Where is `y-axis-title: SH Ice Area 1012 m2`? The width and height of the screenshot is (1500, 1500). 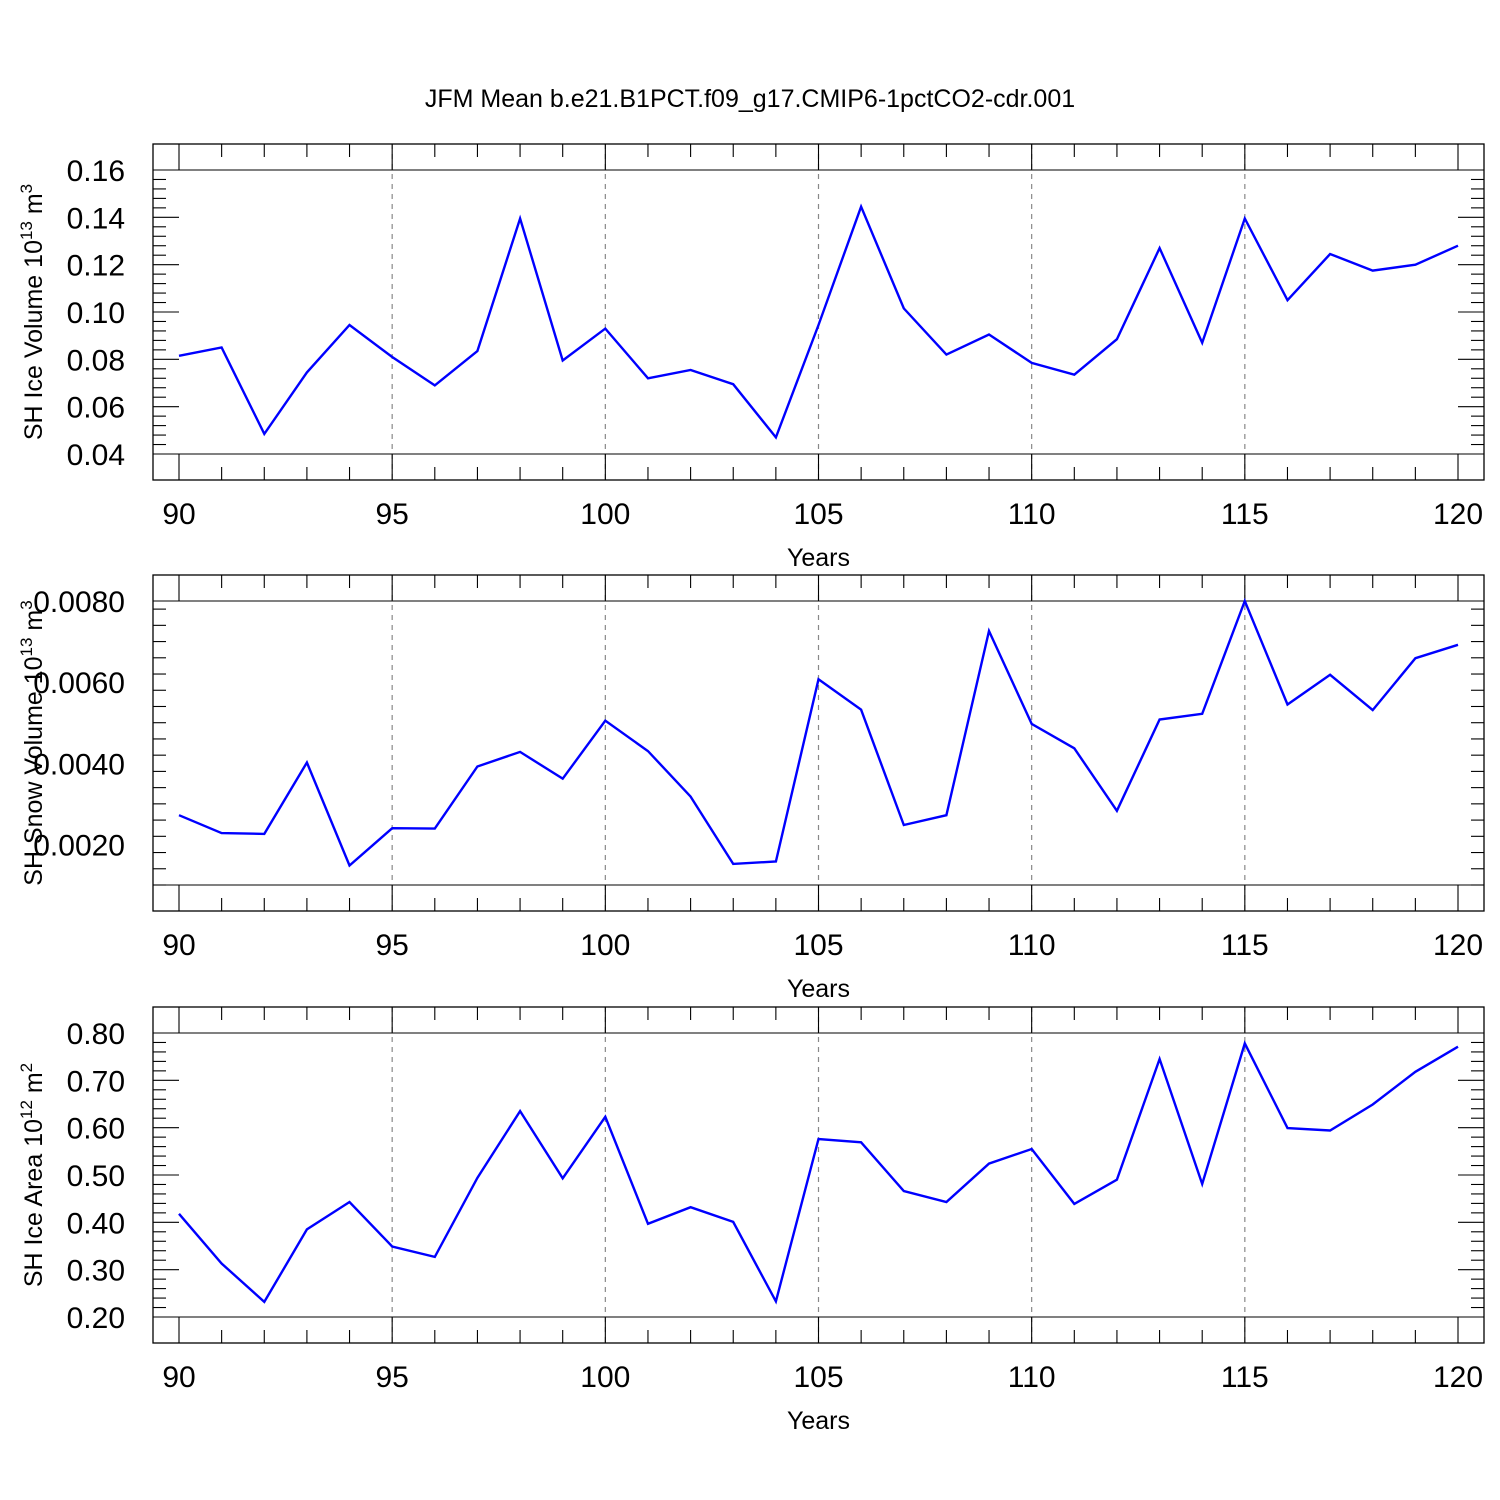 y-axis-title: SH Ice Area 1012 m2 is located at coordinates (32, 1175).